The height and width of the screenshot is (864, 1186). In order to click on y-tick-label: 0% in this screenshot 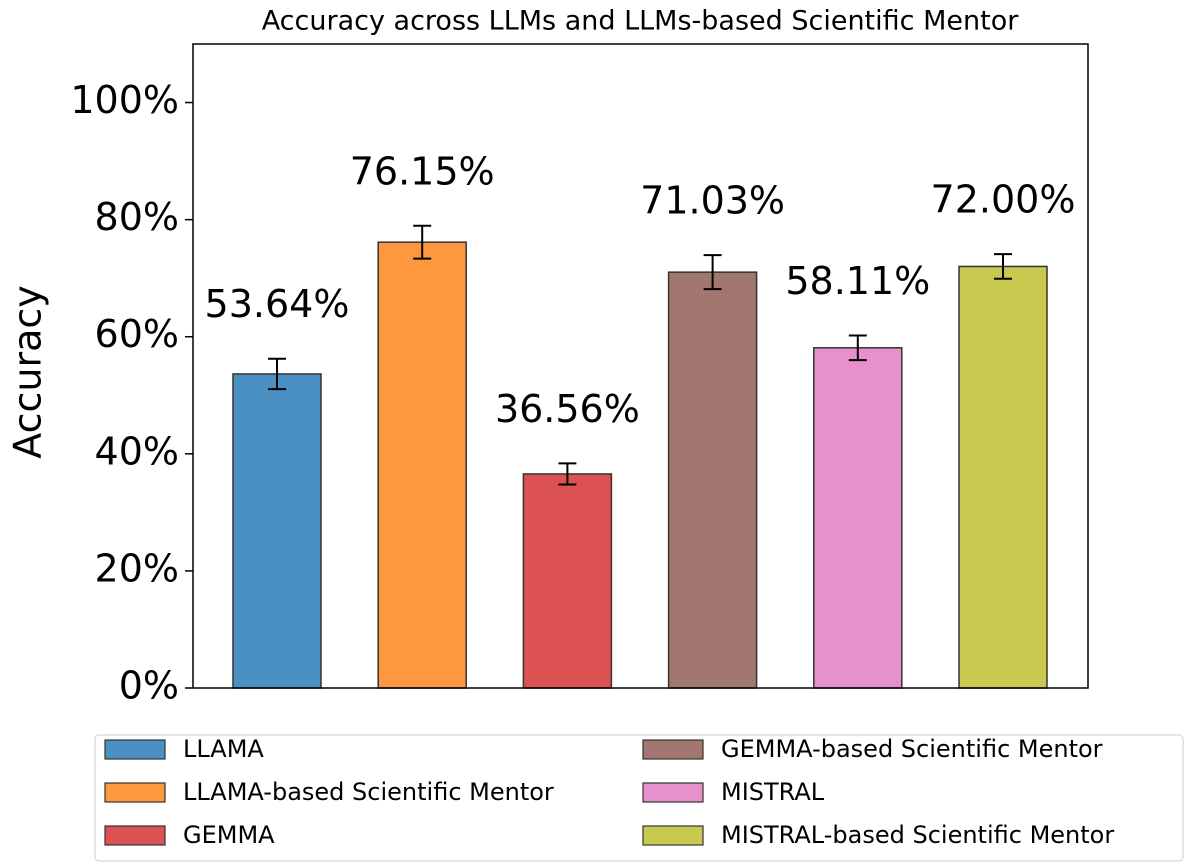, I will do `click(149, 686)`.